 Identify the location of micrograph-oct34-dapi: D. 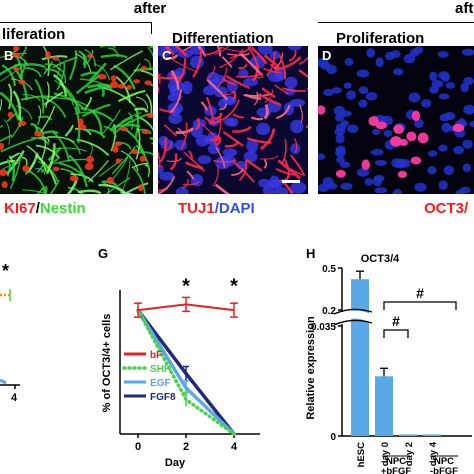
(396, 120).